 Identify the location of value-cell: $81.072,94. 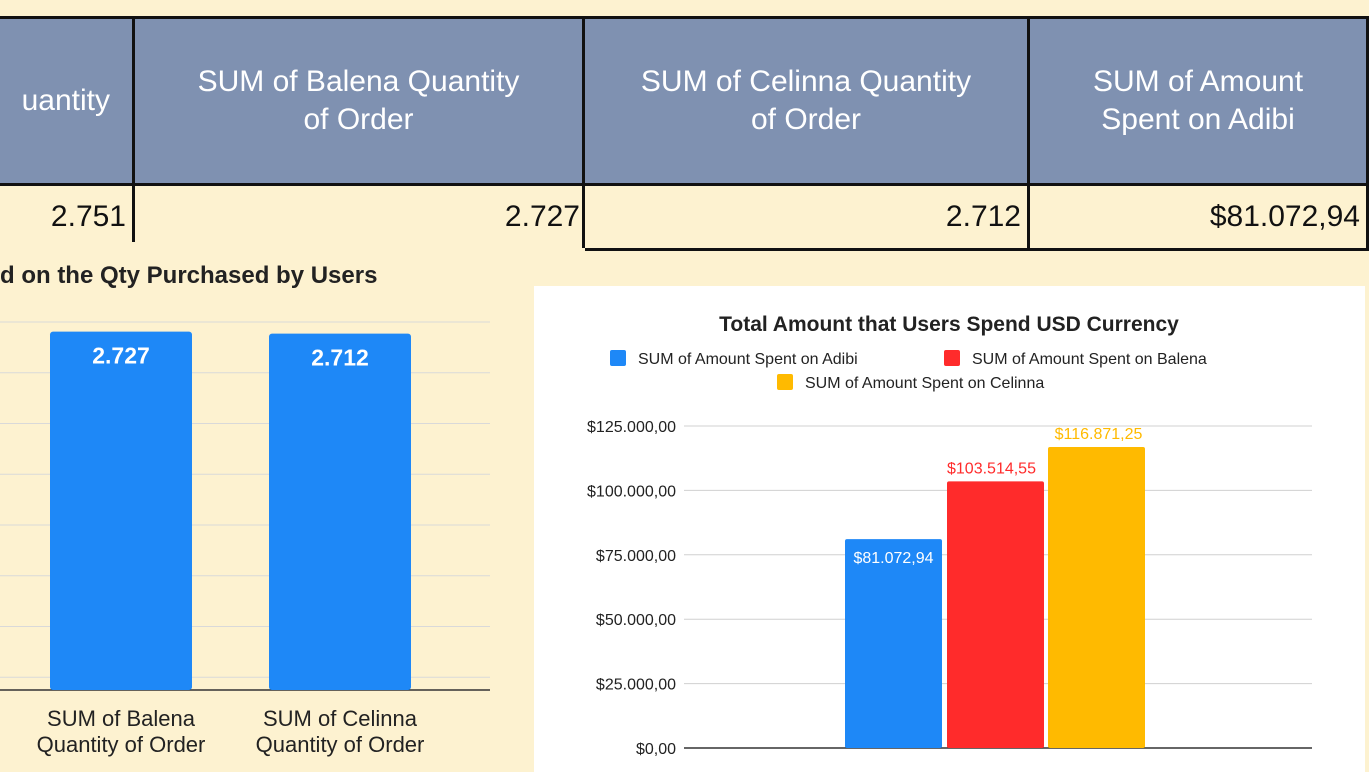
(1284, 216).